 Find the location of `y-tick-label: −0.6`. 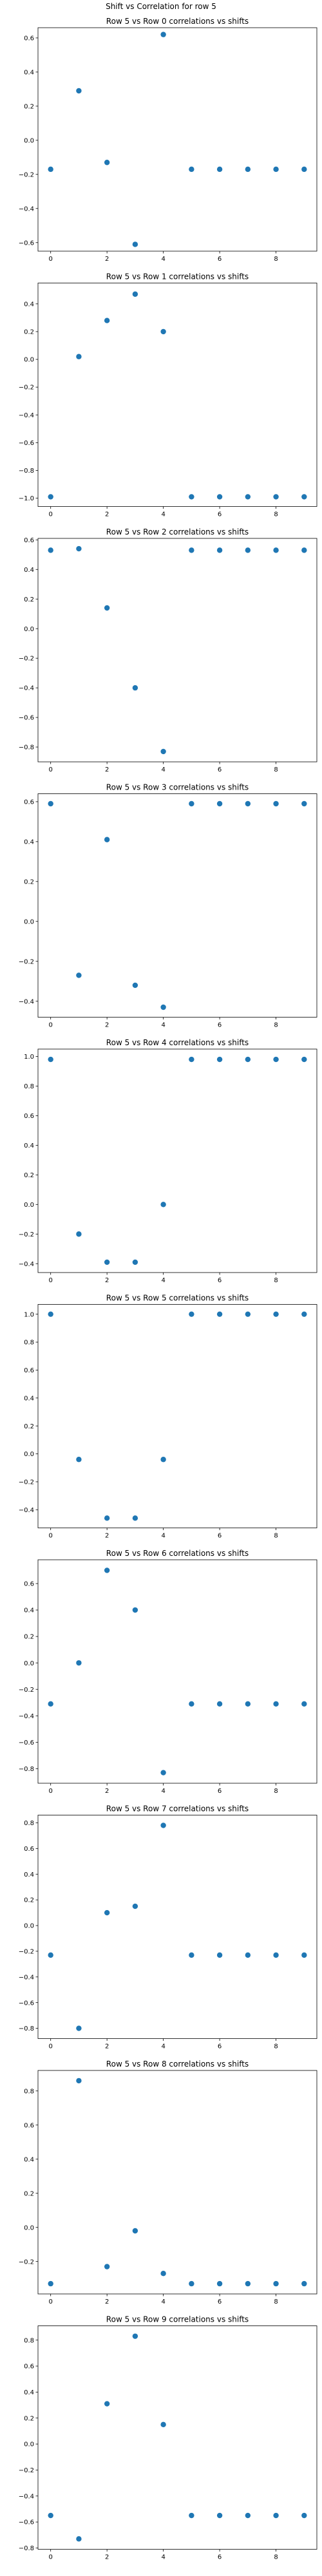

y-tick-label: −0.6 is located at coordinates (26, 444).